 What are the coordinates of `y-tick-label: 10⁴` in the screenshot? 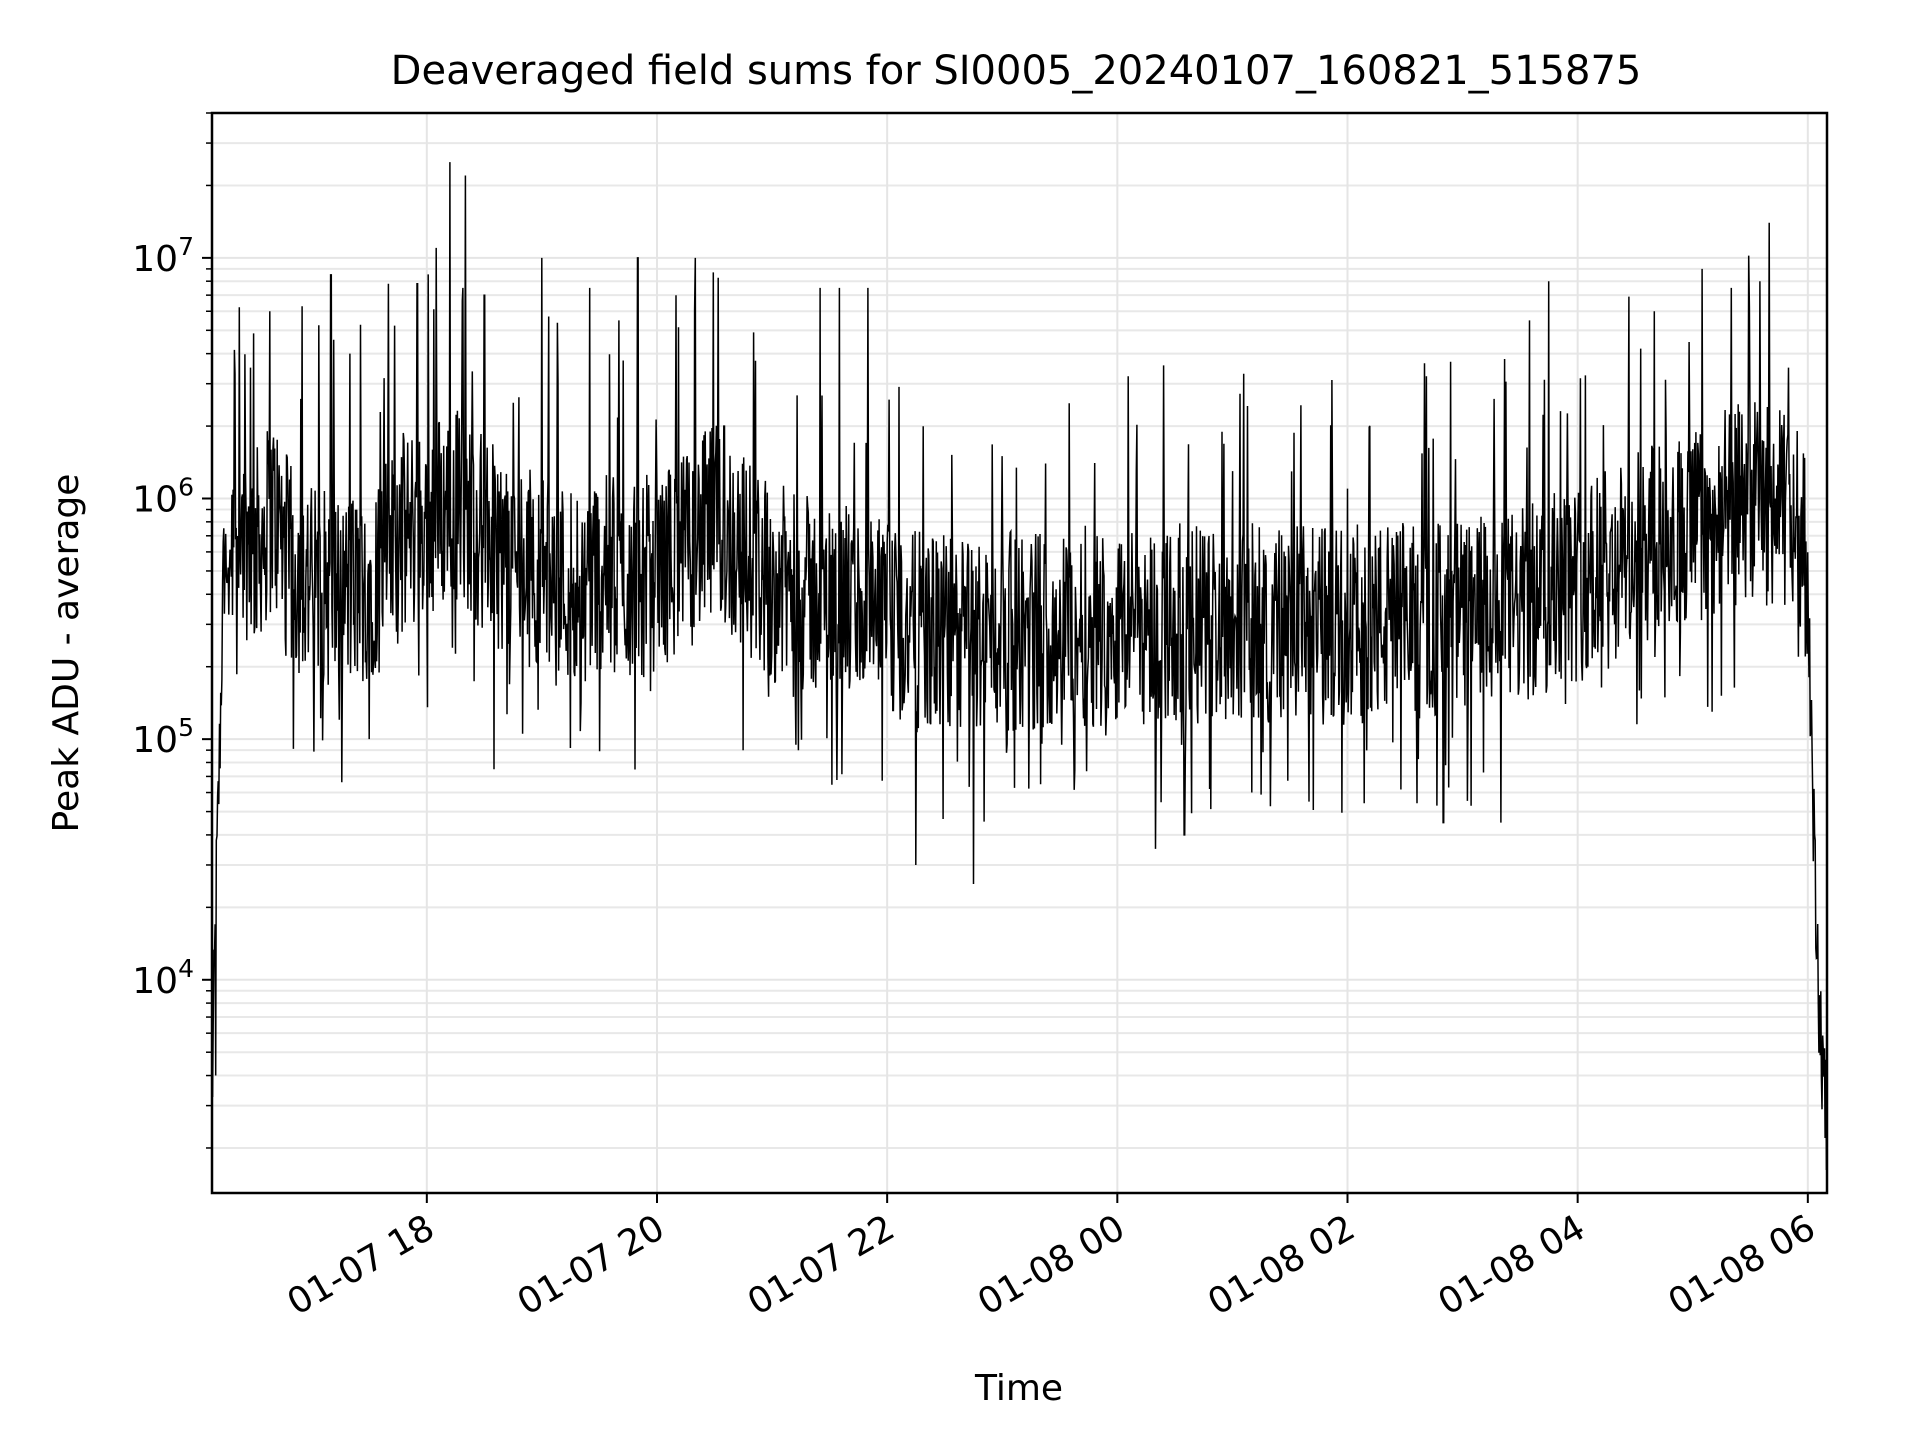 It's located at (163, 978).